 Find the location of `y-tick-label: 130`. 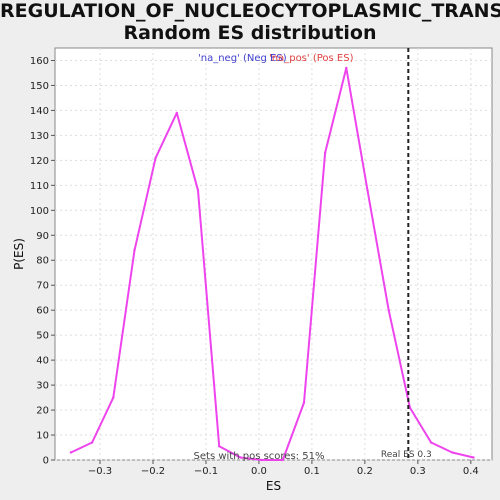

y-tick-label: 130 is located at coordinates (39, 136).